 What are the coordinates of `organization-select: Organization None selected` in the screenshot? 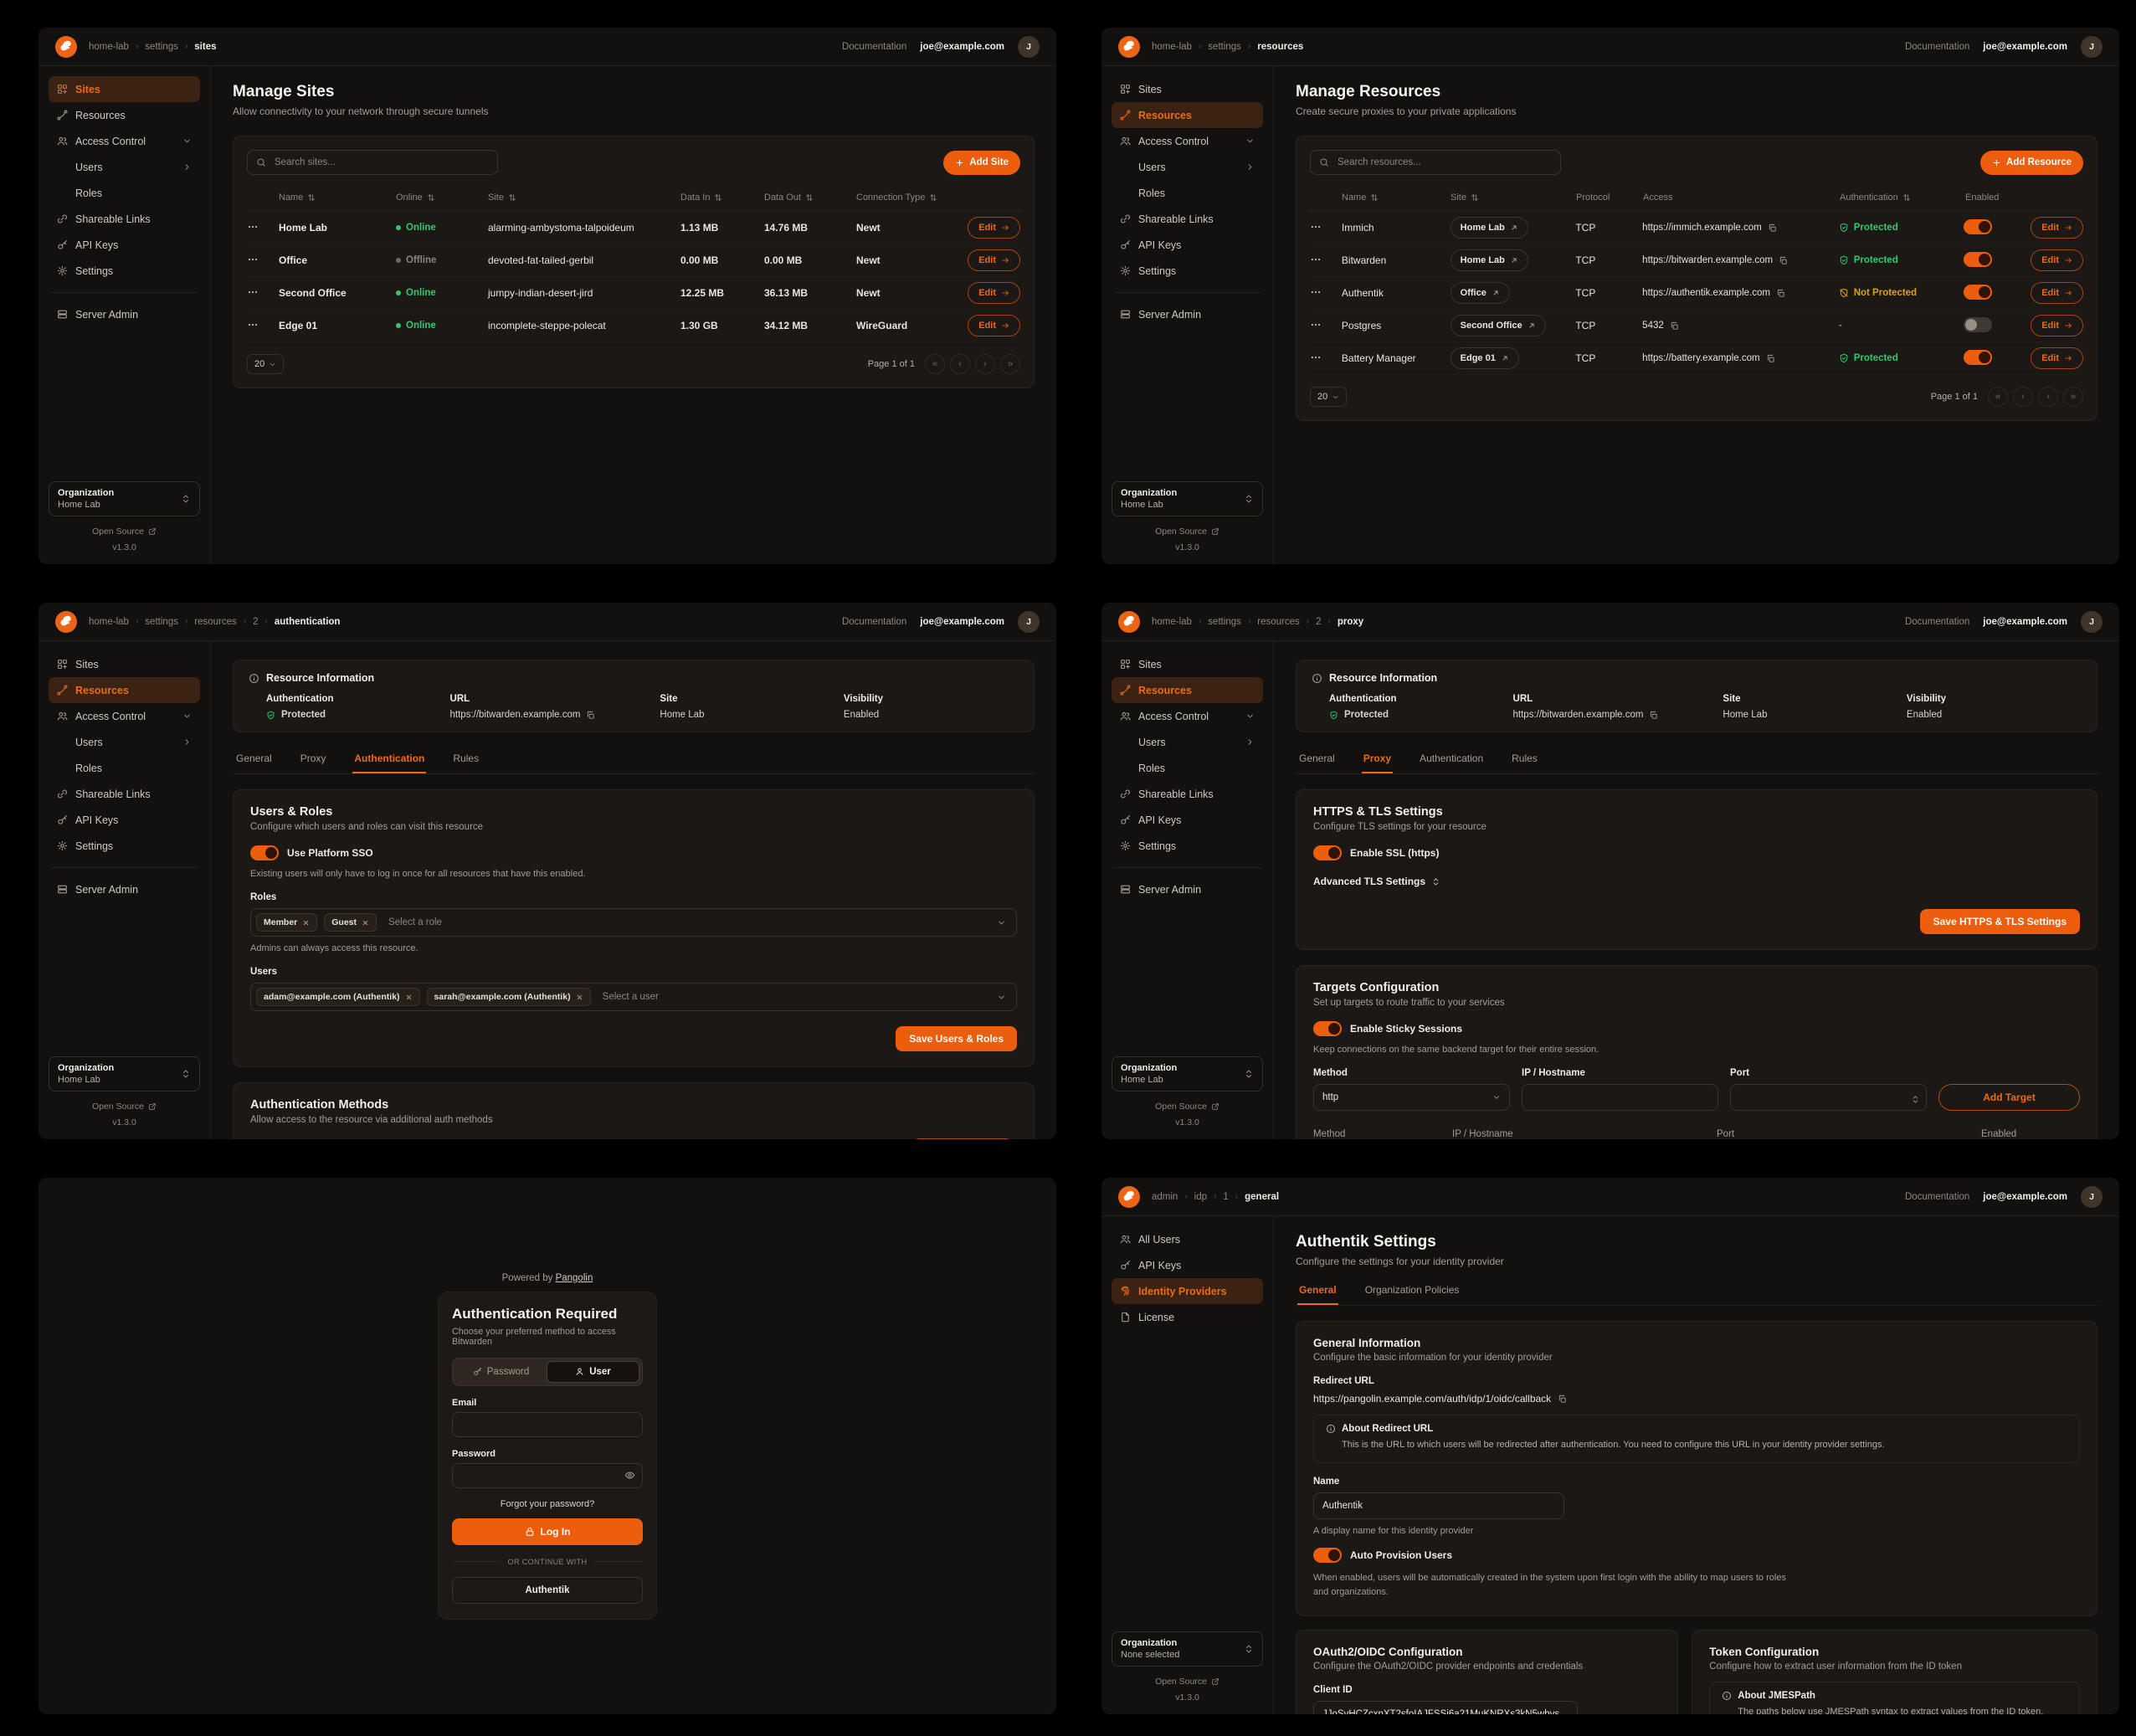 It's located at (1187, 1649).